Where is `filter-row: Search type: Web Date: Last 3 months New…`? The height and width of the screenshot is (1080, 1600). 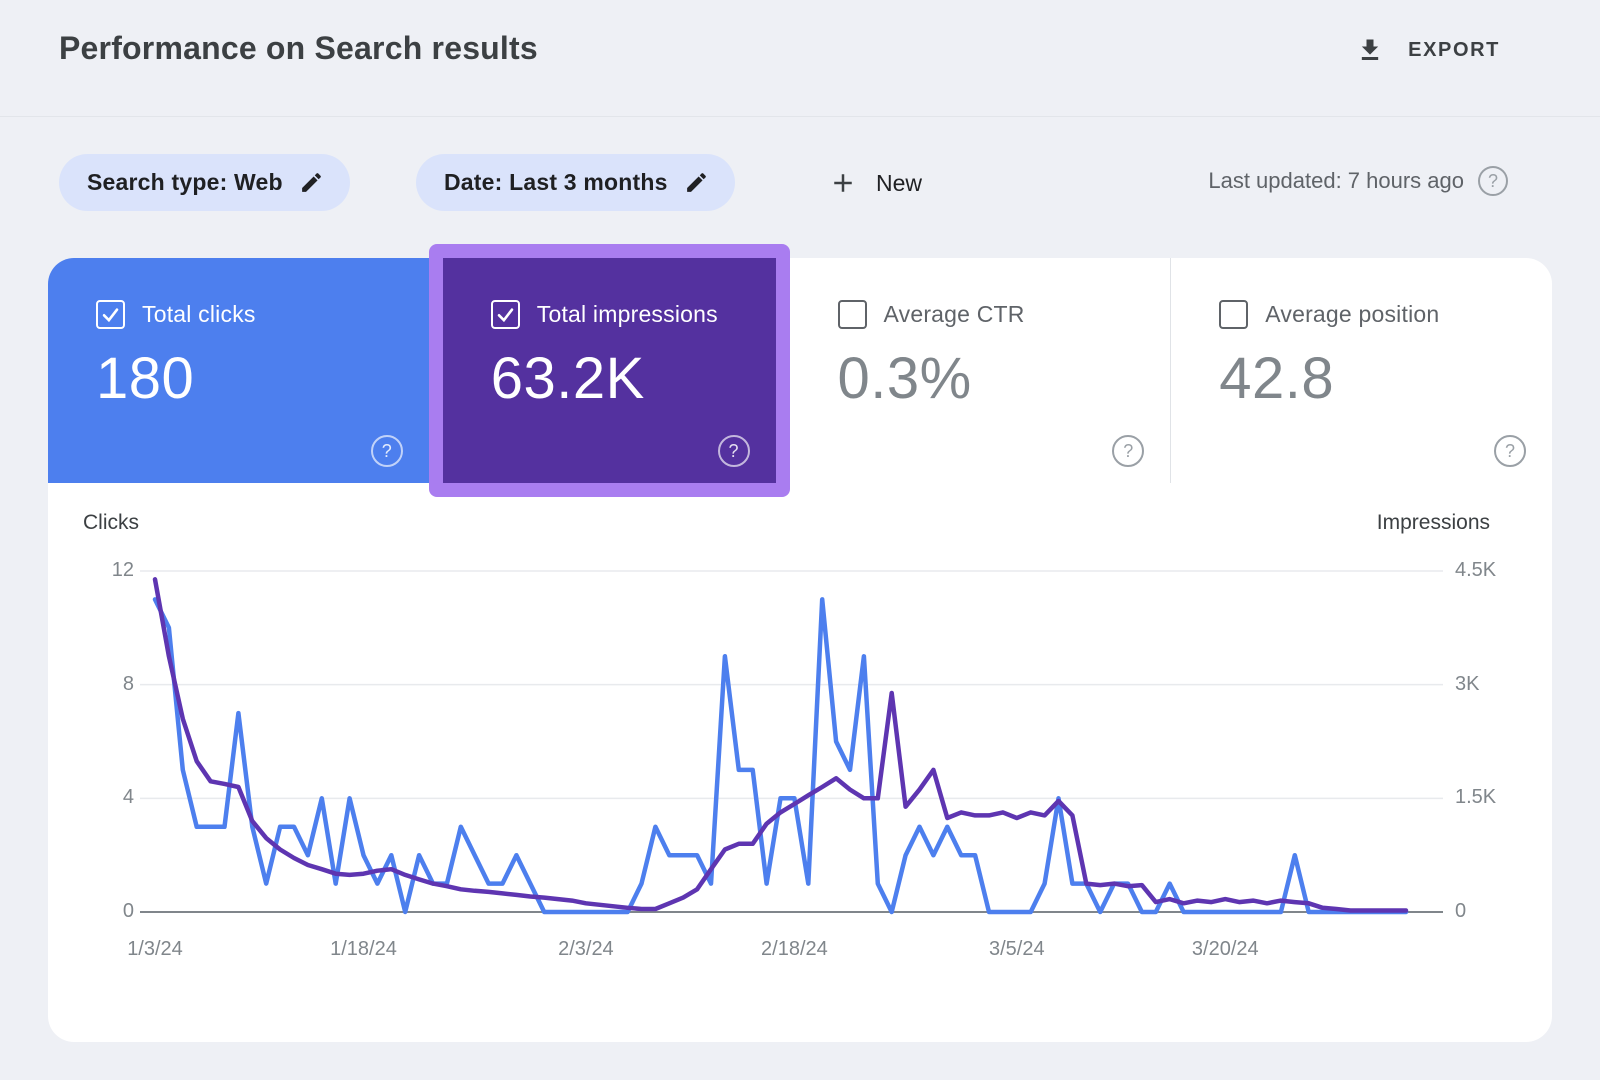
filter-row: Search type: Web Date: Last 3 months New… is located at coordinates (800, 183).